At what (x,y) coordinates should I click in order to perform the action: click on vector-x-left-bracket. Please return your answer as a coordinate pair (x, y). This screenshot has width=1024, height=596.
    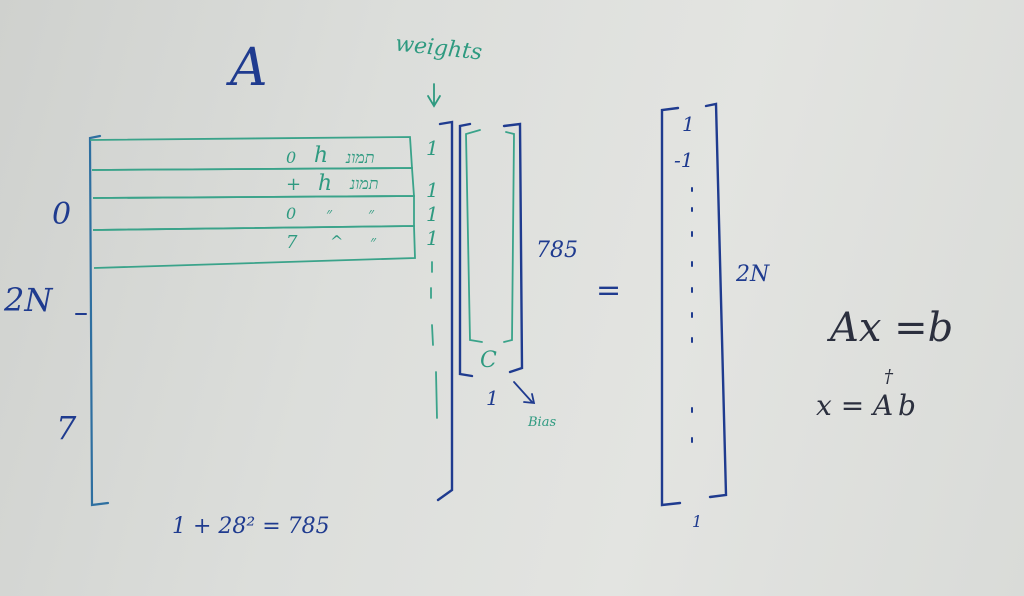
    Looking at the image, I should click on (466, 250).